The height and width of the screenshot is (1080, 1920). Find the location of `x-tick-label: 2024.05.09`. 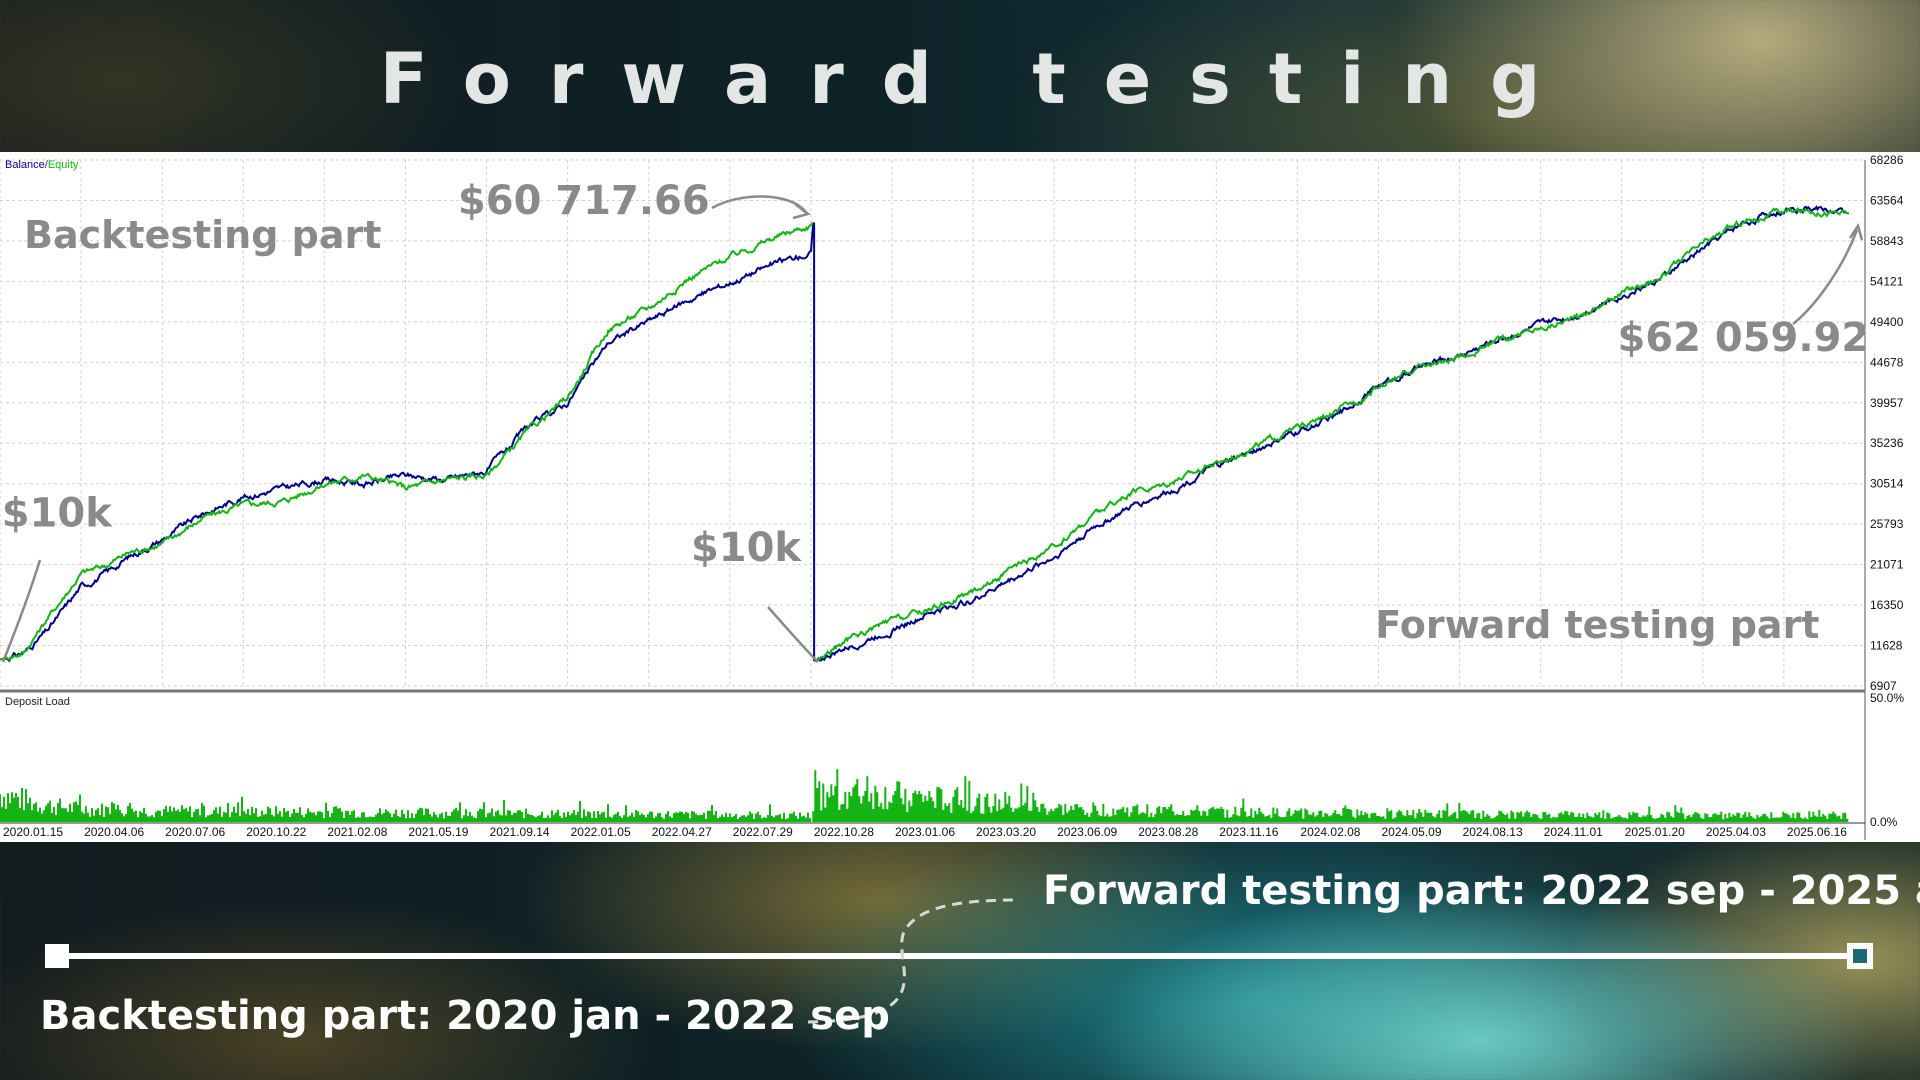

x-tick-label: 2024.05.09 is located at coordinates (1411, 832).